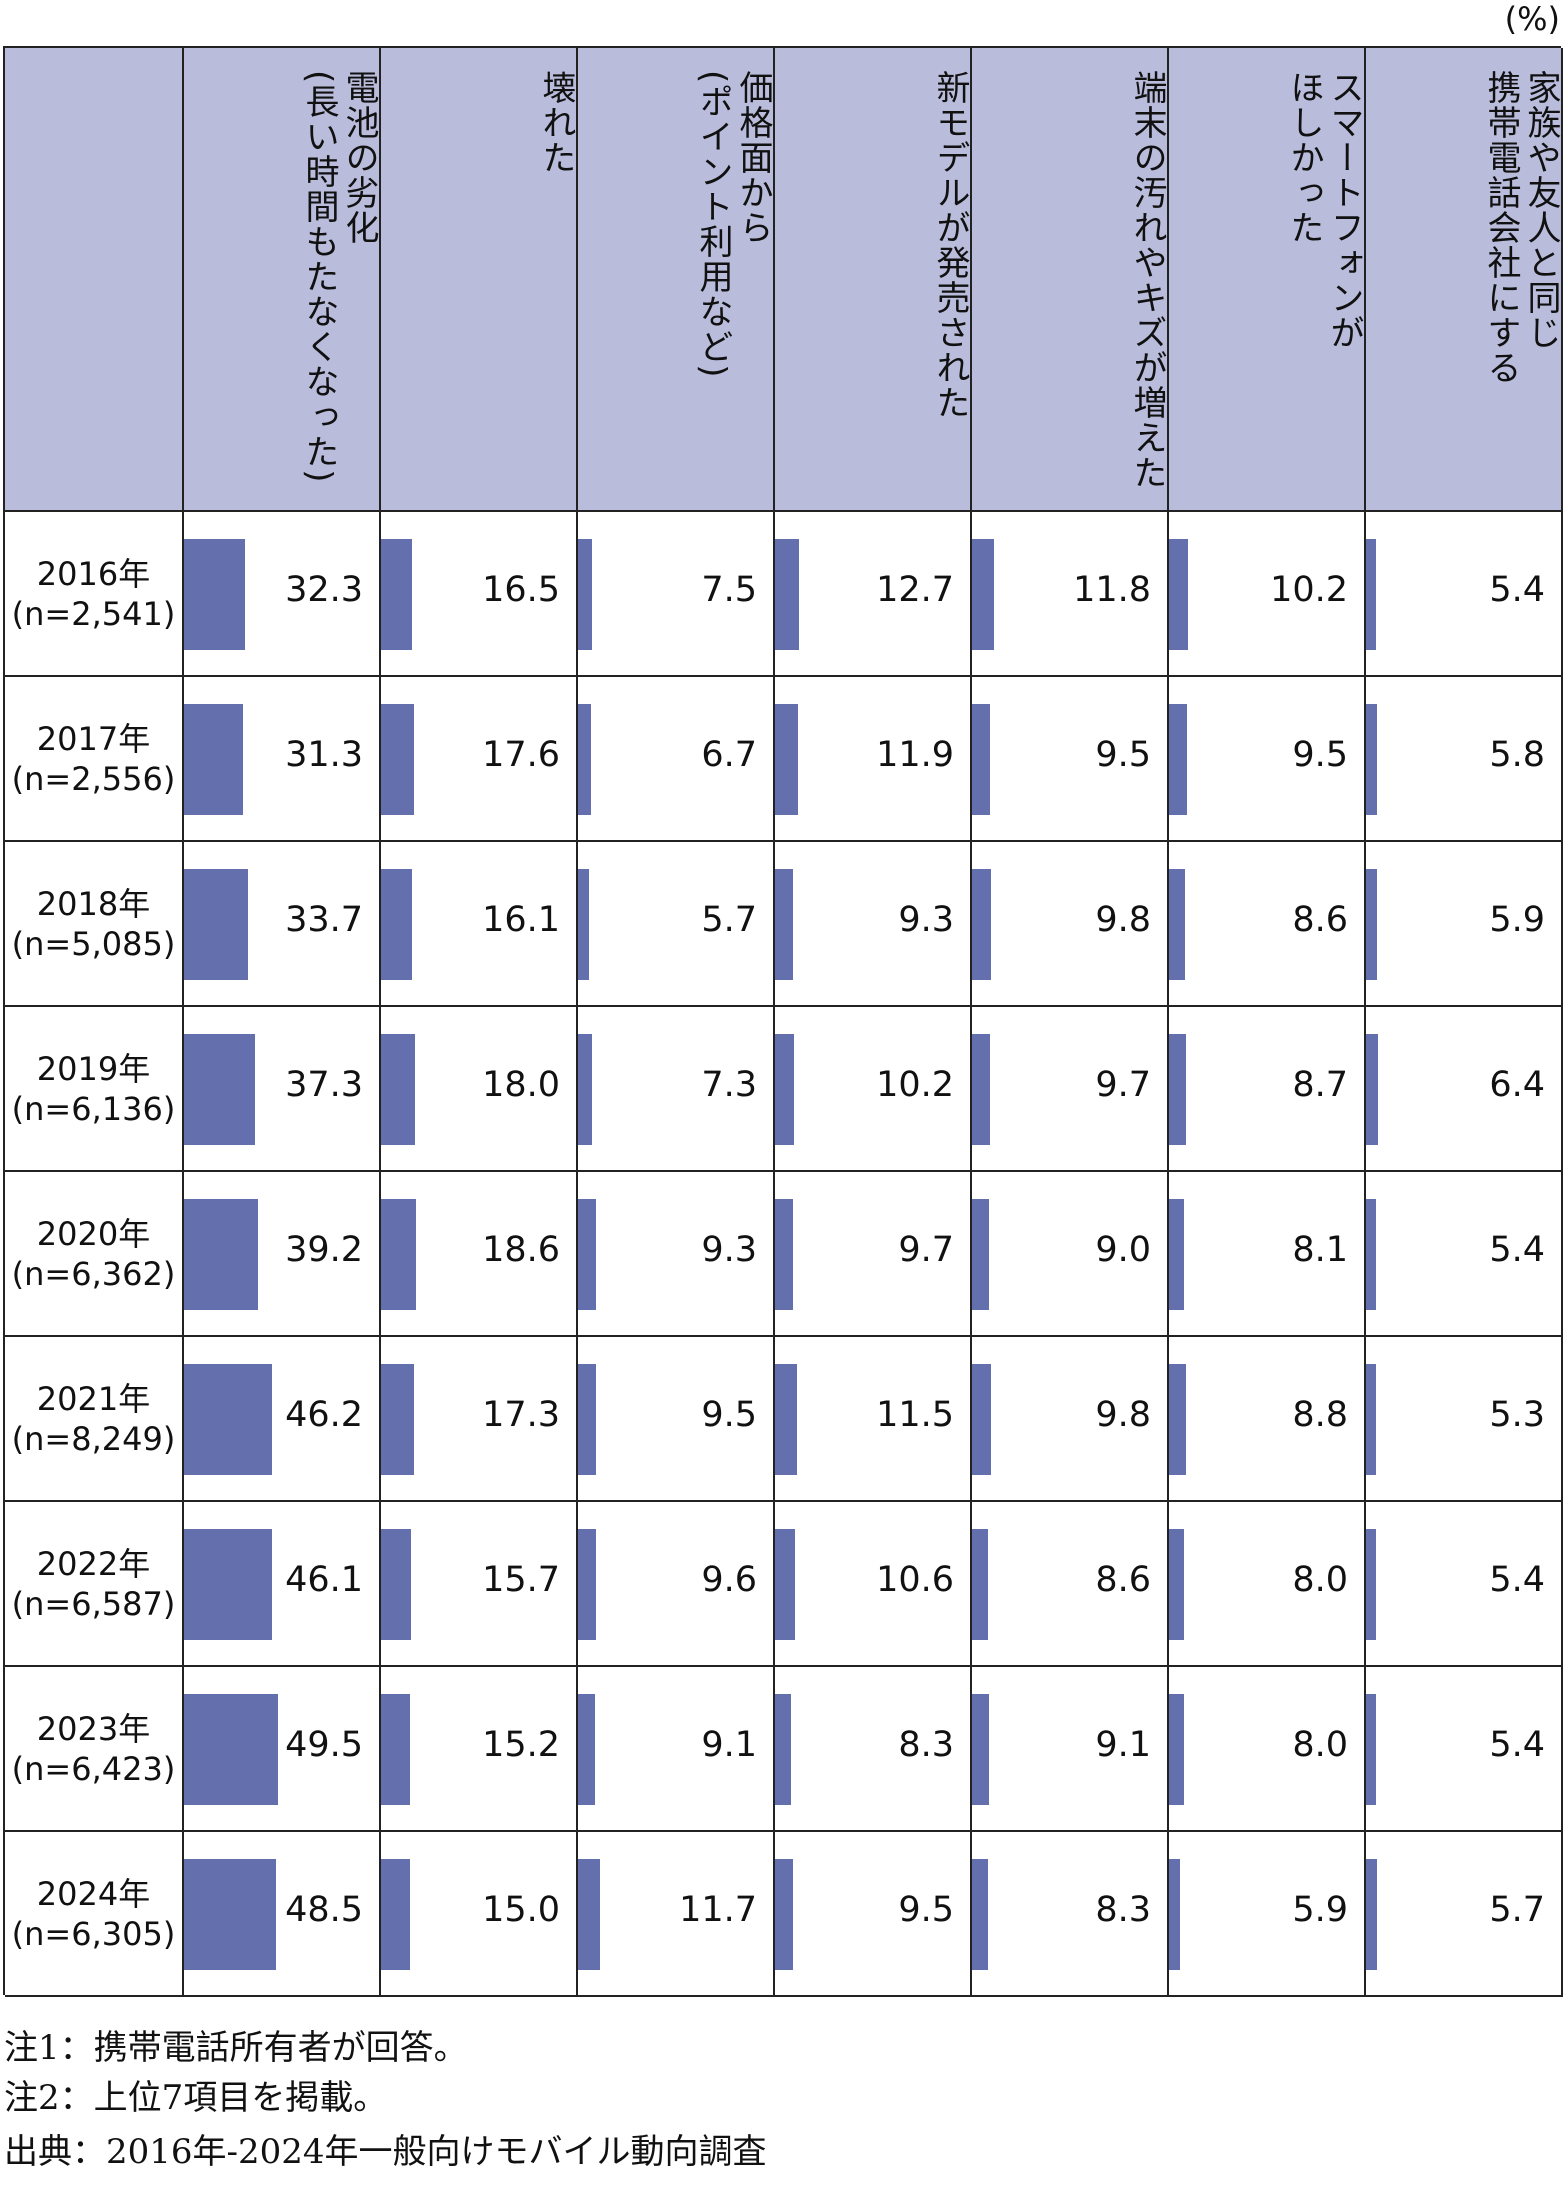 Image resolution: width=1568 pixels, height=2185 pixels. What do you see at coordinates (1267, 1584) in the screenshot?
I see `data-cell: 8.0` at bounding box center [1267, 1584].